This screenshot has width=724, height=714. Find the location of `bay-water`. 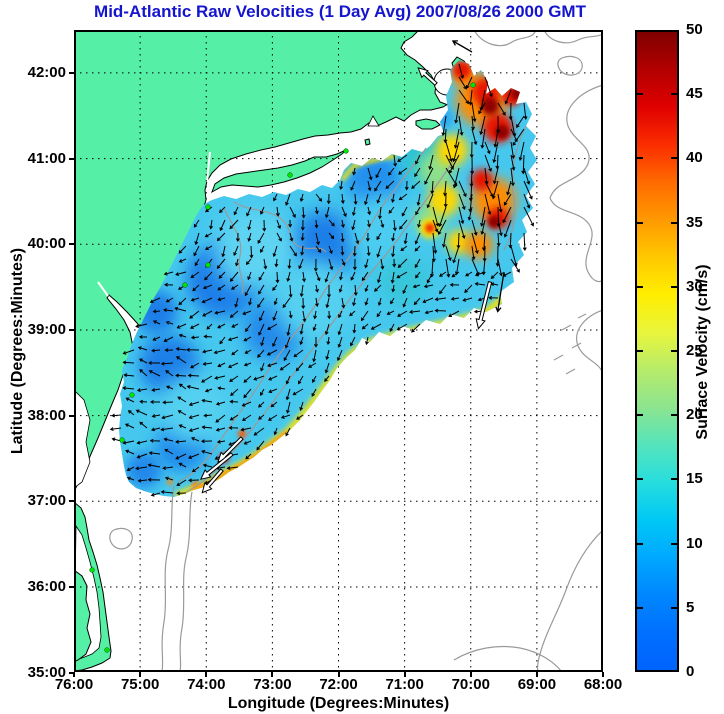

bay-water is located at coordinates (373, 121).